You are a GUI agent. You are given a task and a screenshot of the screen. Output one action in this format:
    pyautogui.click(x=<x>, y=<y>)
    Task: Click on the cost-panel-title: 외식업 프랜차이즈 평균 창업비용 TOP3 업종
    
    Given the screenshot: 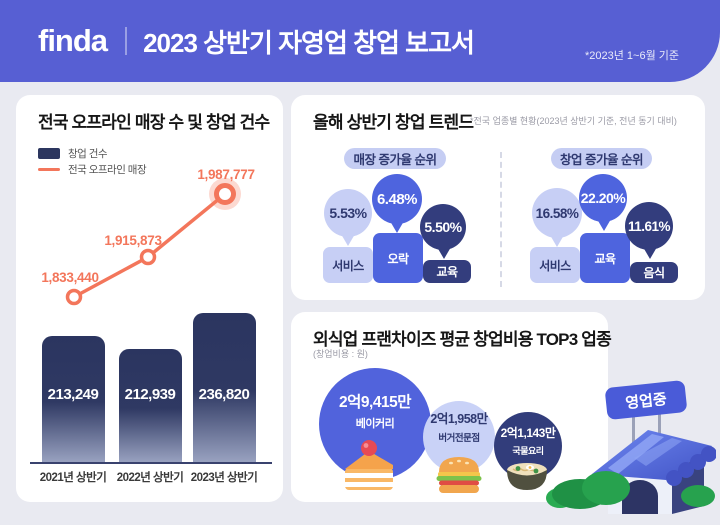 What is the action you would take?
    pyautogui.click(x=462, y=339)
    